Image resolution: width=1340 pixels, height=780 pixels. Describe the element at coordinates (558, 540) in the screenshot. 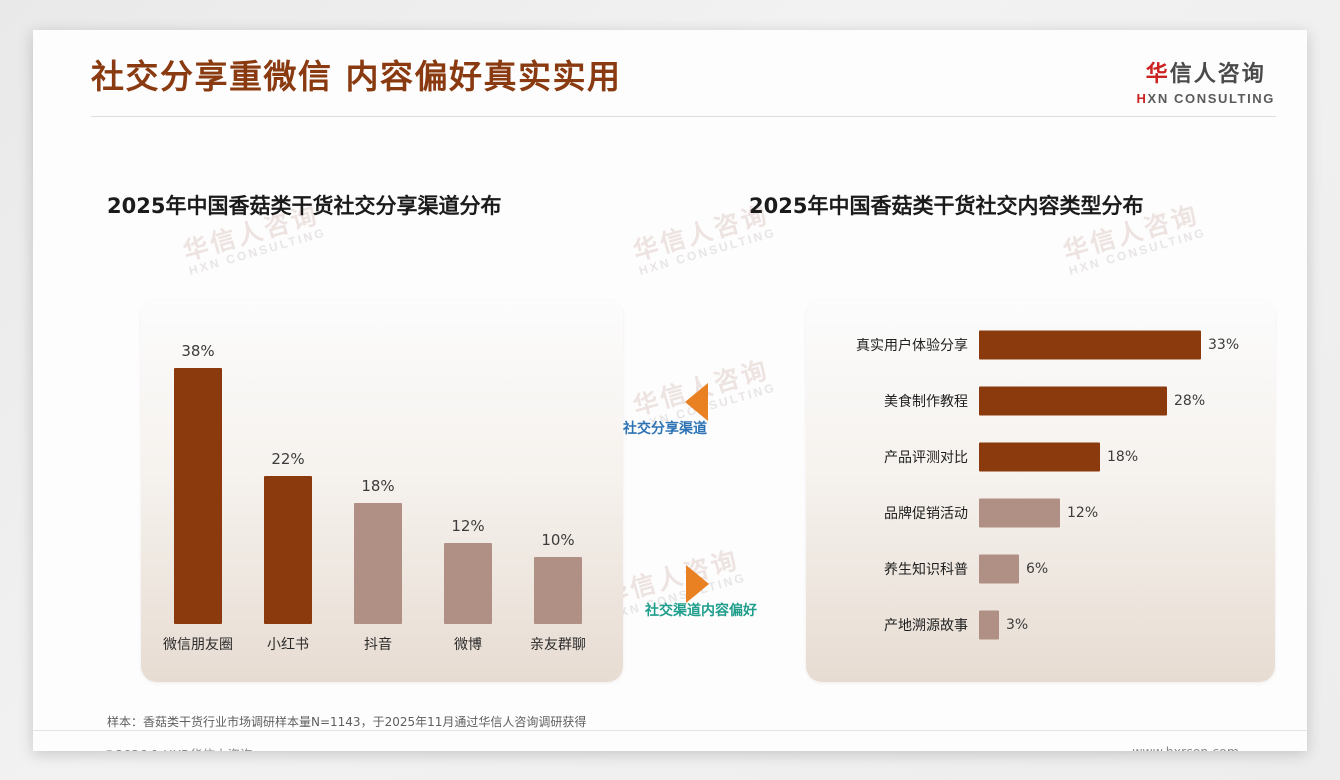

I see `column-bar-value: 10%` at that location.